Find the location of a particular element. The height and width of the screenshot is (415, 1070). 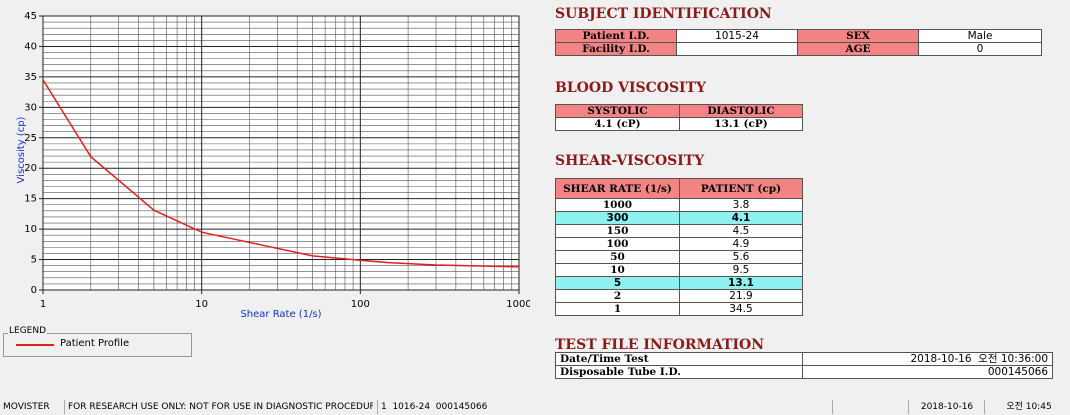

y-tick-label: 40 is located at coordinates (30, 46).